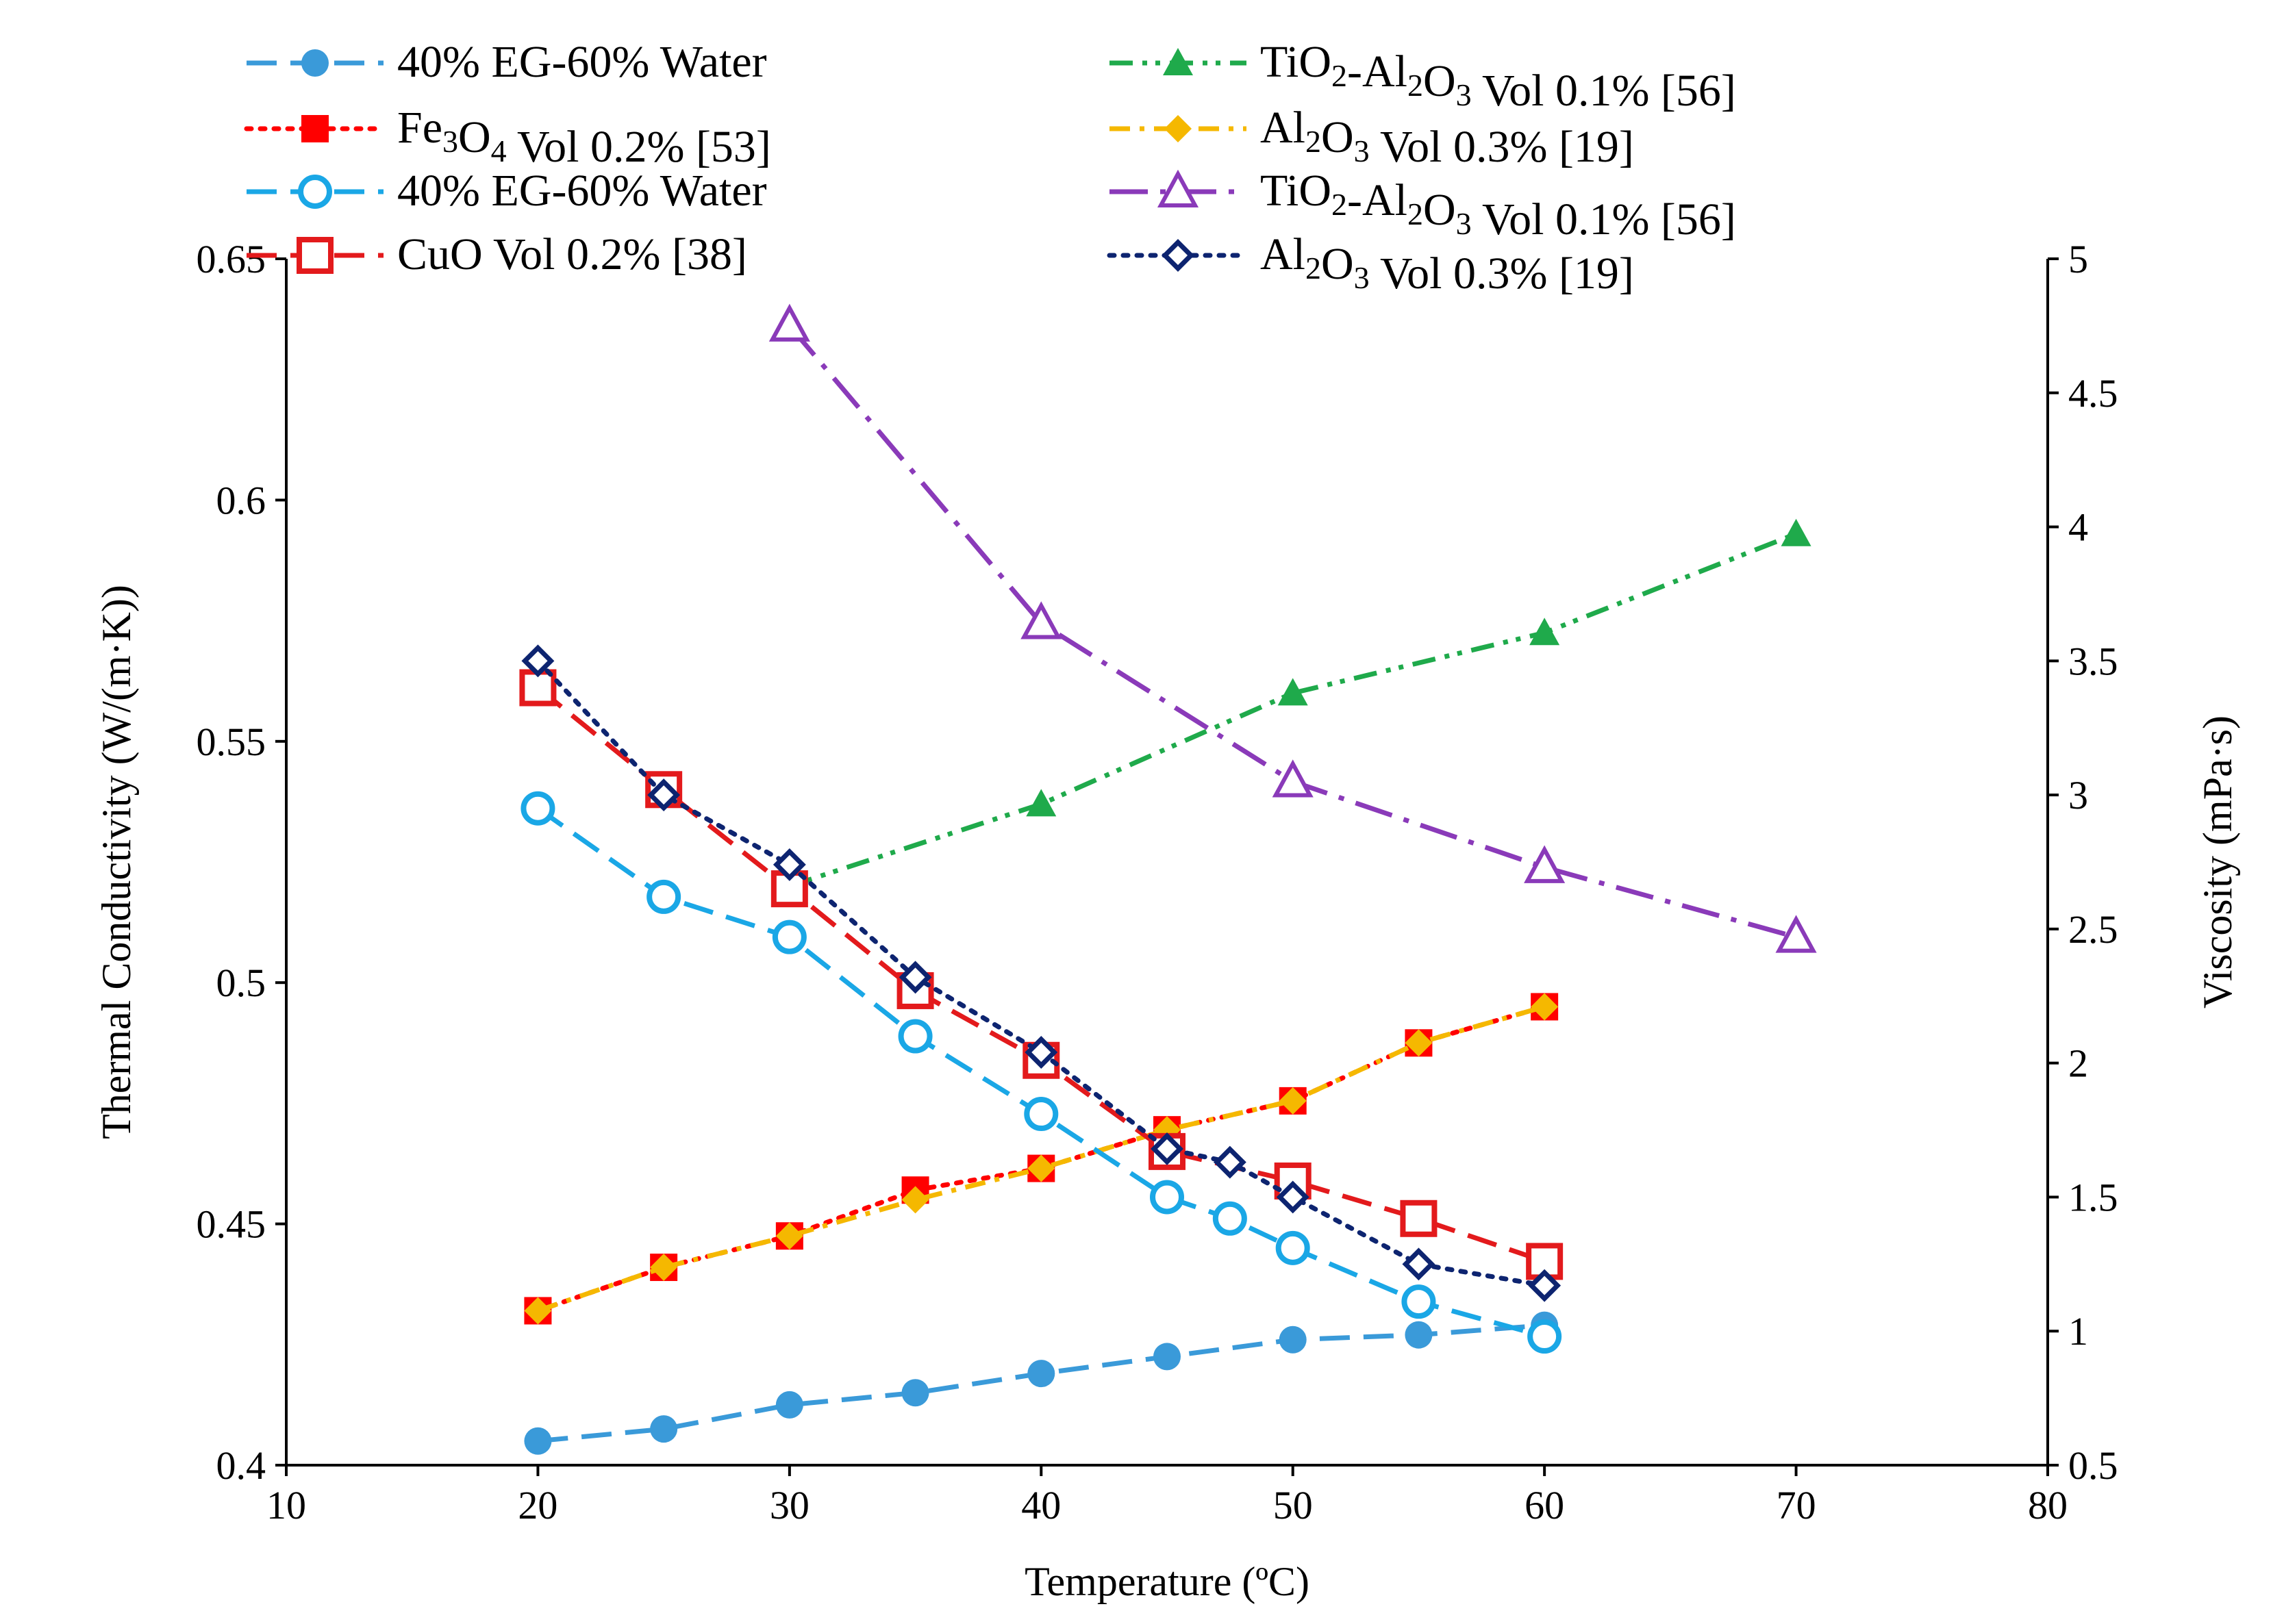 This screenshot has width=2271, height=1624. What do you see at coordinates (2093, 393) in the screenshot?
I see `y2-tick-label: 4.5` at bounding box center [2093, 393].